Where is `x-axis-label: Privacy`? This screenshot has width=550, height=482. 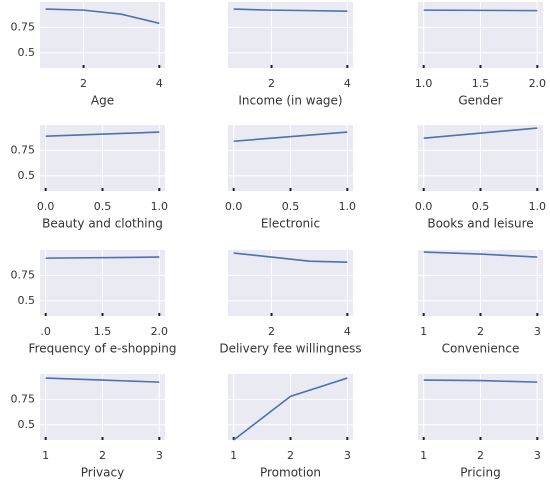 x-axis-label: Privacy is located at coordinates (102, 473).